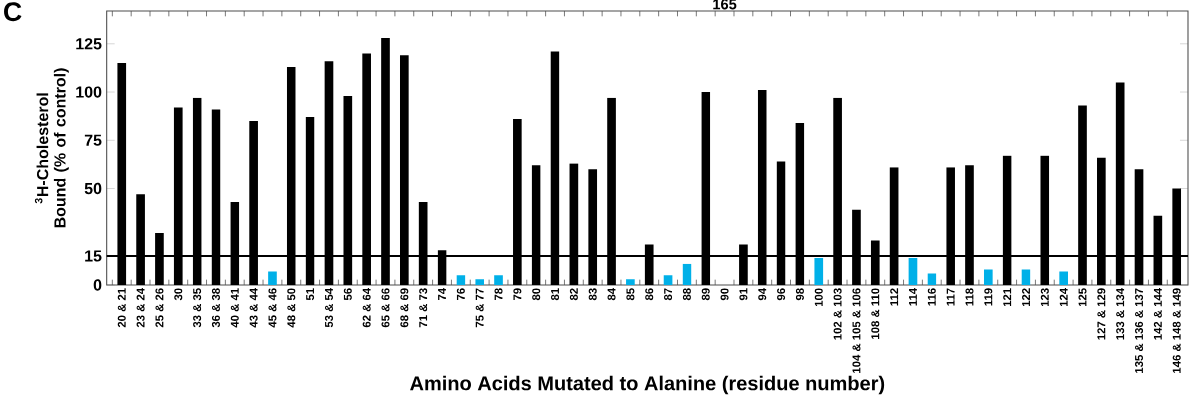  I want to click on x-tick-label: 56, so click(347, 294).